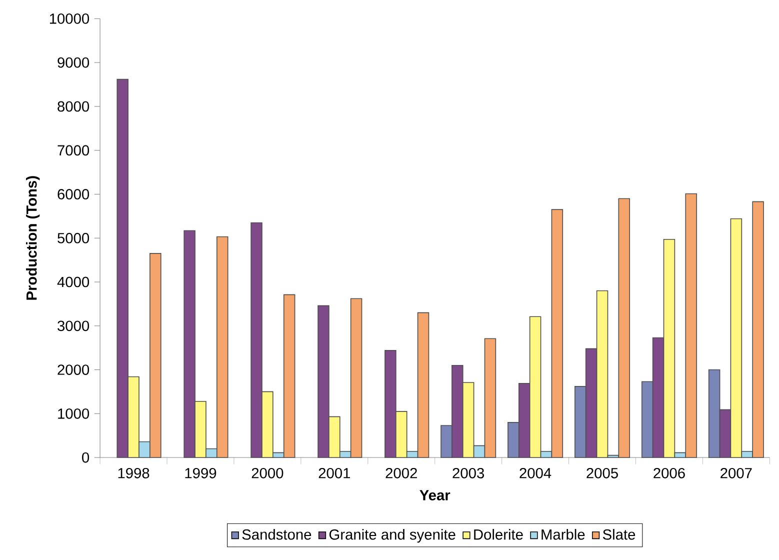 Image resolution: width=779 pixels, height=560 pixels. Describe the element at coordinates (334, 473) in the screenshot. I see `x-tick-label: 2001` at that location.